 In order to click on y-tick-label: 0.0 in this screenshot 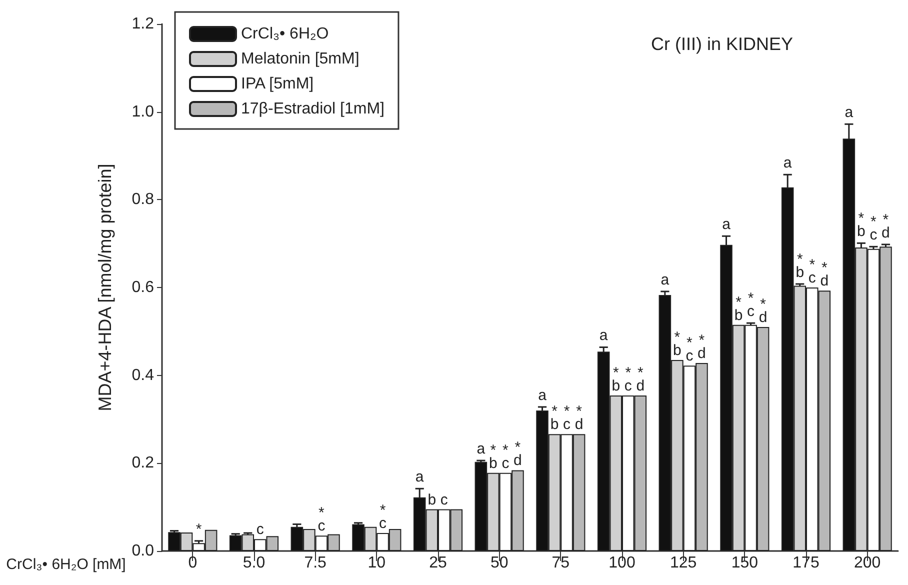, I will do `click(143, 551)`.